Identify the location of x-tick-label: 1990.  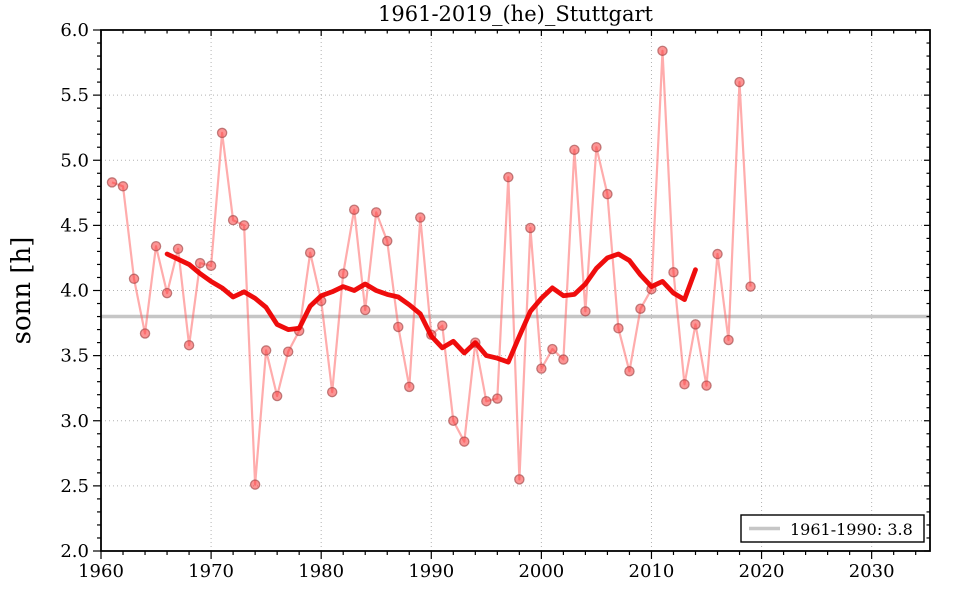
(431, 571).